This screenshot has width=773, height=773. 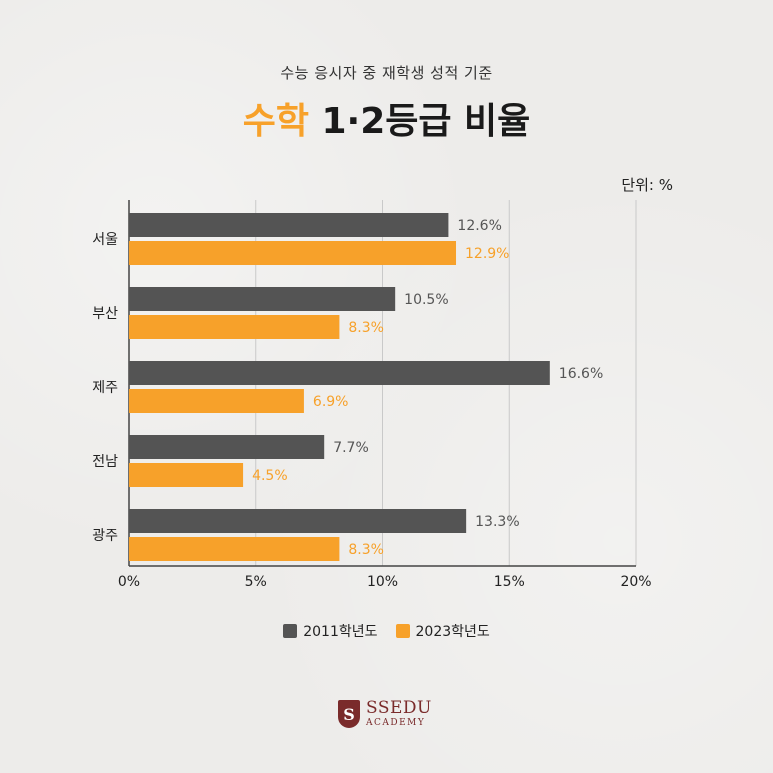 What do you see at coordinates (386, 631) in the screenshot?
I see `legend: 2011학년도 2023학년도` at bounding box center [386, 631].